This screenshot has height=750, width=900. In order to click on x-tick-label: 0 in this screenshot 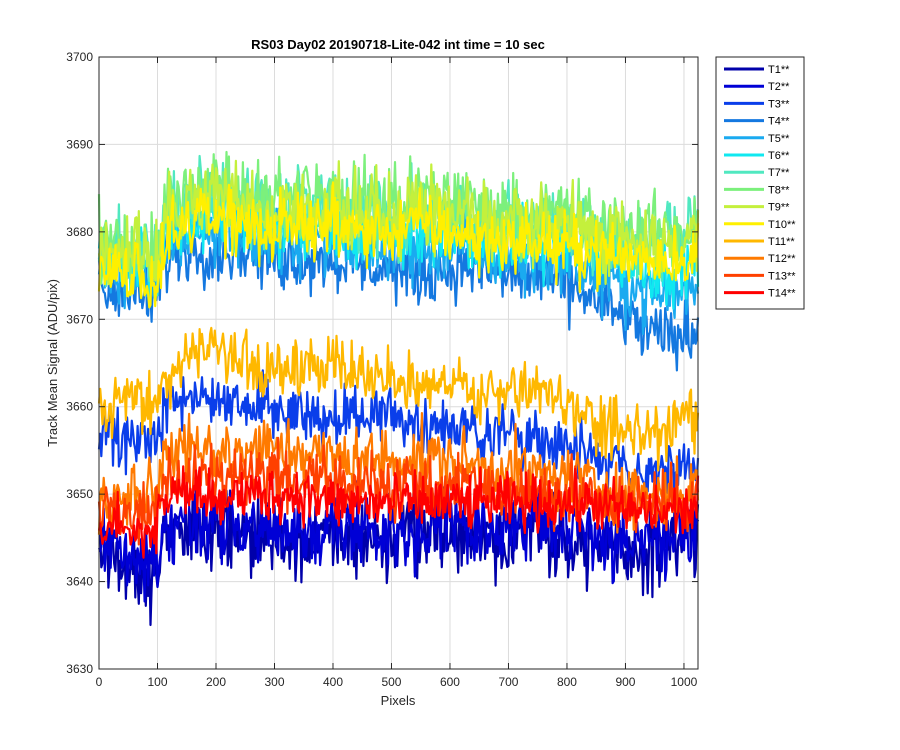, I will do `click(99, 682)`.